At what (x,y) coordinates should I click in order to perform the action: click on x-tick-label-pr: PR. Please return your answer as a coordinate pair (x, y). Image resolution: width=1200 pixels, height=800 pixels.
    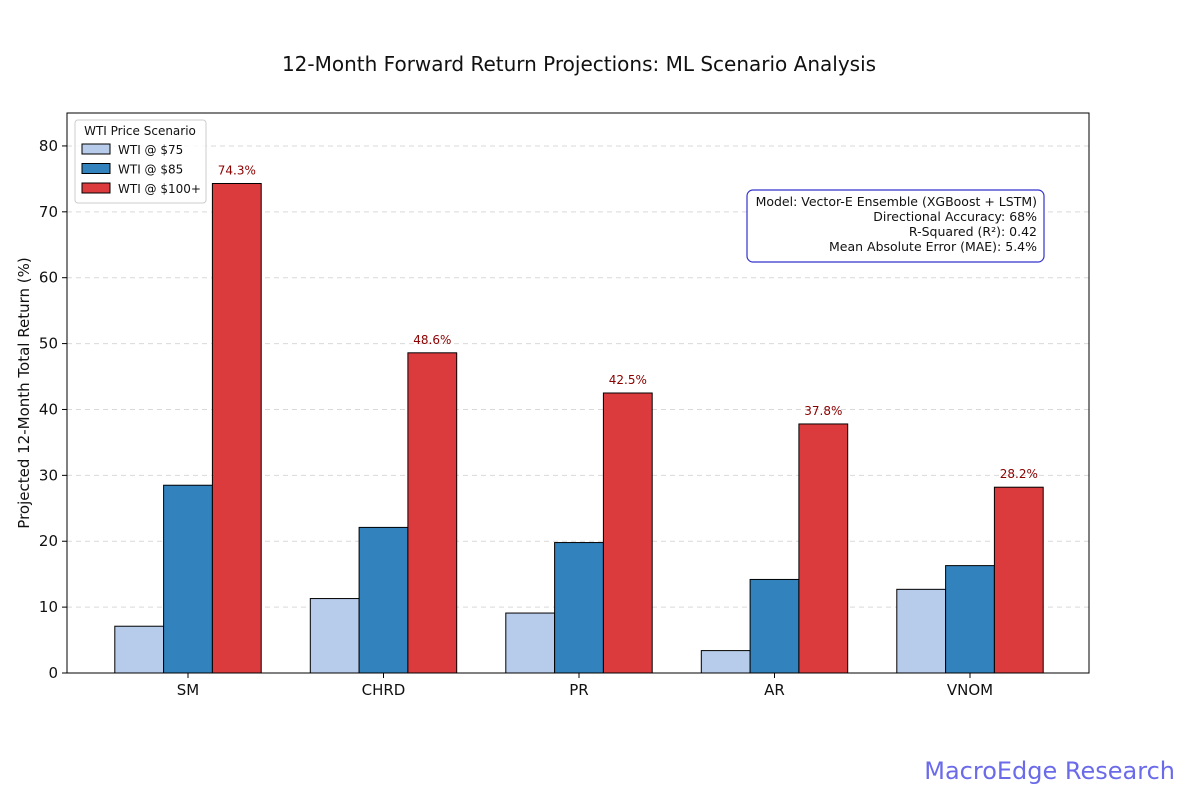
    Looking at the image, I should click on (578, 690).